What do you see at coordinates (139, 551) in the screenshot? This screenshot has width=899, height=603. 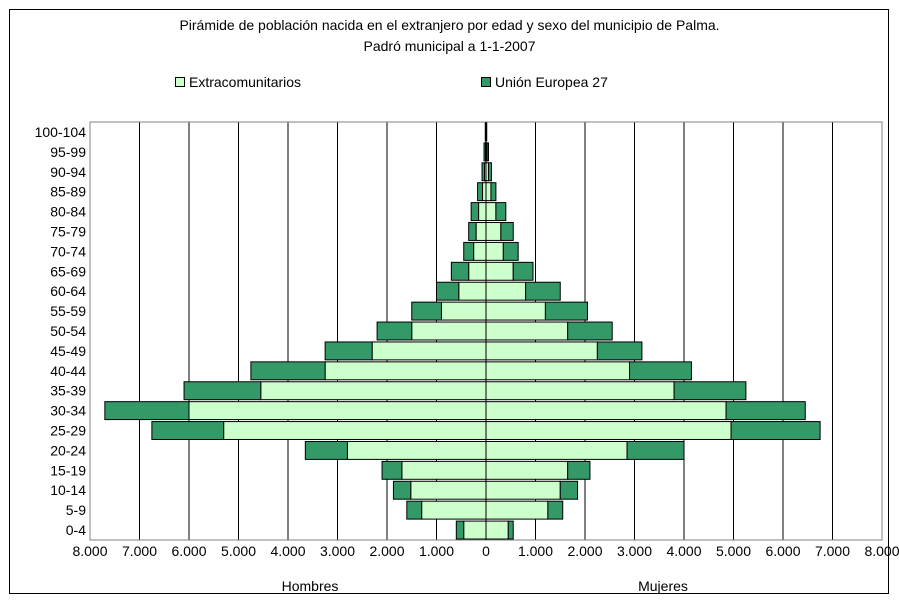 I see `x-tick-label: 7.000` at bounding box center [139, 551].